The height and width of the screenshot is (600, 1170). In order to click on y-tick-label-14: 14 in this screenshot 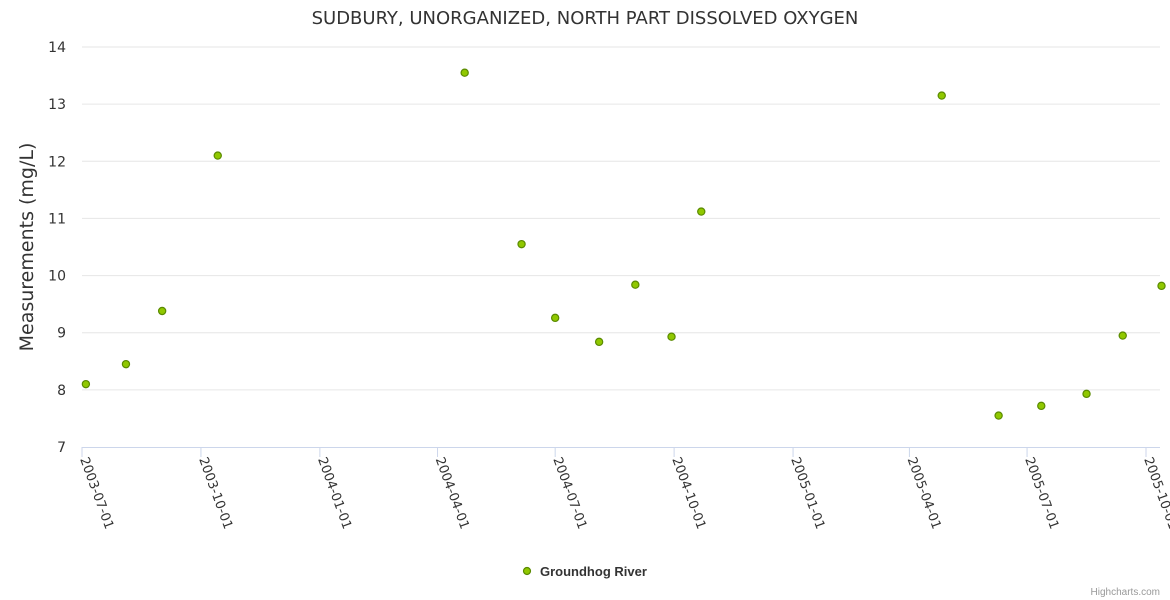, I will do `click(57, 48)`.